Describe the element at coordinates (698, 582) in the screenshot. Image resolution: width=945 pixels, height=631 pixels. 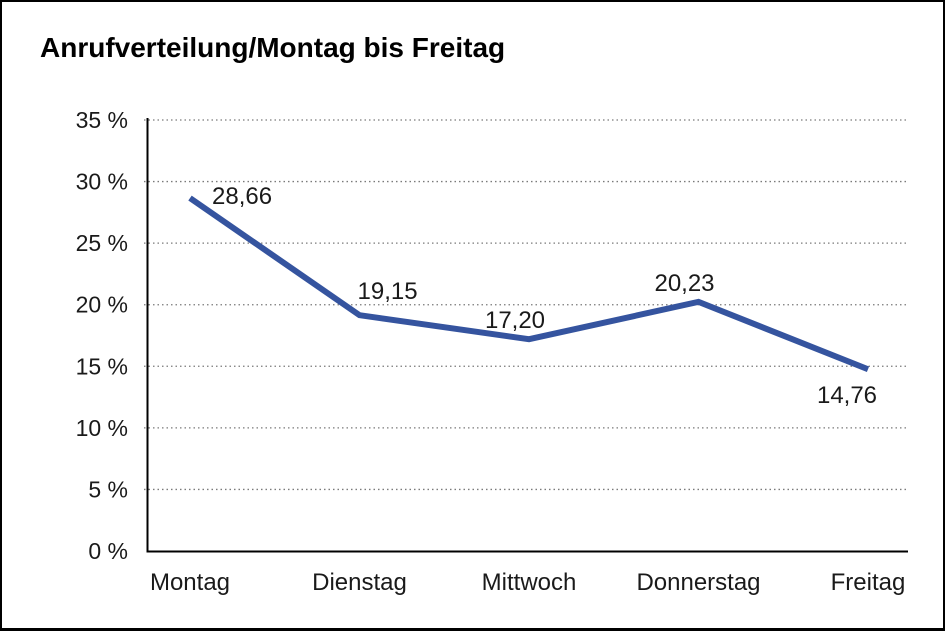
I see `category-label: Donnerstag` at that location.